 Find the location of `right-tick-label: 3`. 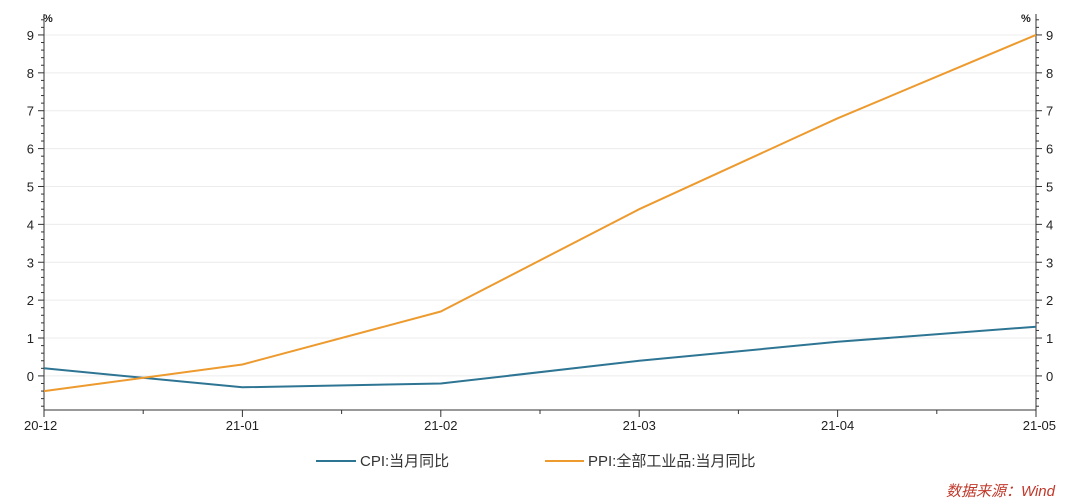

right-tick-label: 3 is located at coordinates (1049, 262).